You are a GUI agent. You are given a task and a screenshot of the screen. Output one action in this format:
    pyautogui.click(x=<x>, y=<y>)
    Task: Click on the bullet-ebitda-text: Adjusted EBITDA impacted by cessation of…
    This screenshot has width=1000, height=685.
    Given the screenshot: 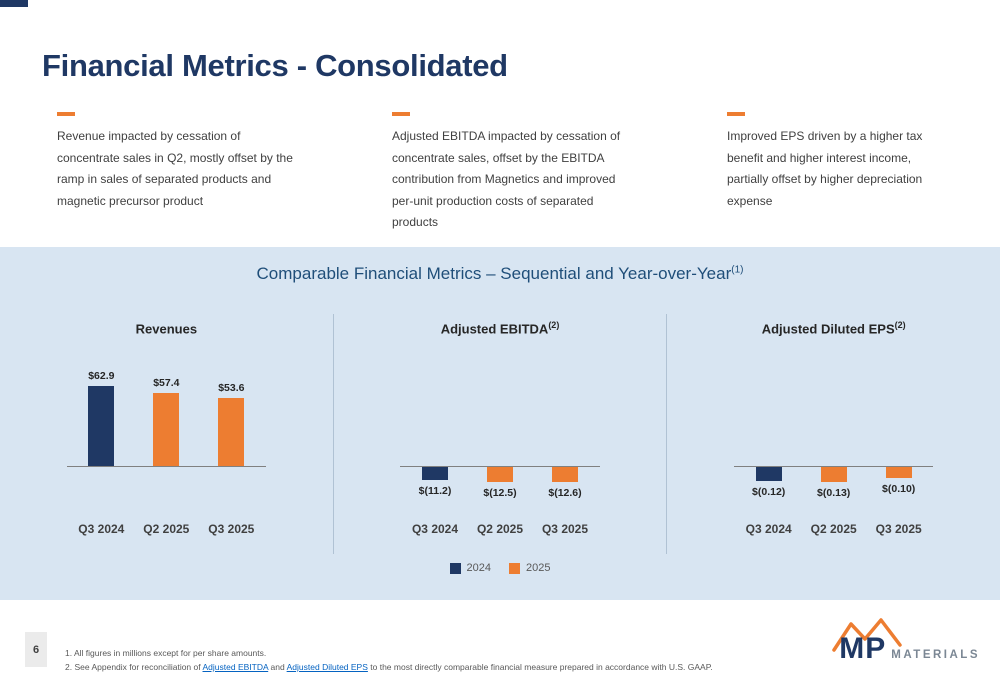 What is the action you would take?
    pyautogui.click(x=506, y=179)
    